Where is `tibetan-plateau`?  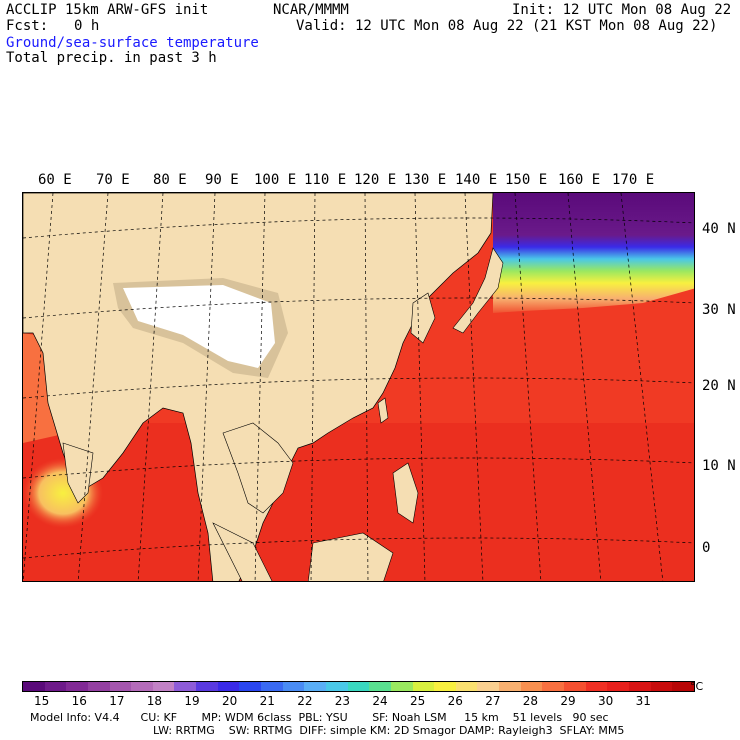
tibetan-plateau is located at coordinates (199, 326).